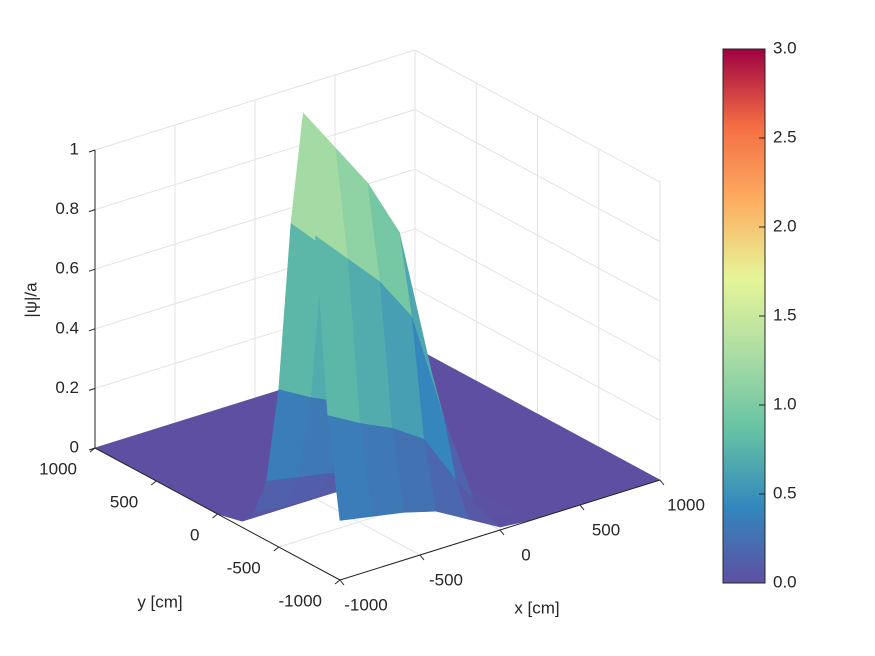  Describe the element at coordinates (525, 554) in the screenshot. I see `x-tick-label: 0` at that location.